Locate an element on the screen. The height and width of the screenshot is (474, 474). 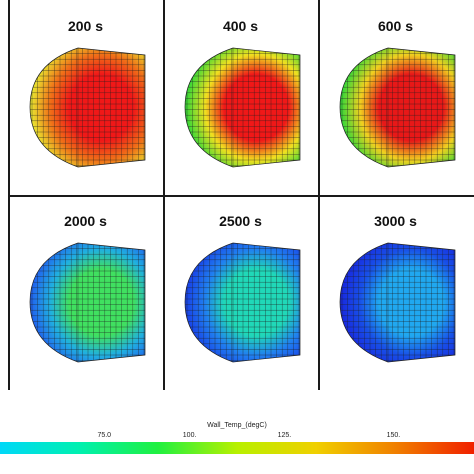
frame-time-label: 2500 s is located at coordinates (240, 221).